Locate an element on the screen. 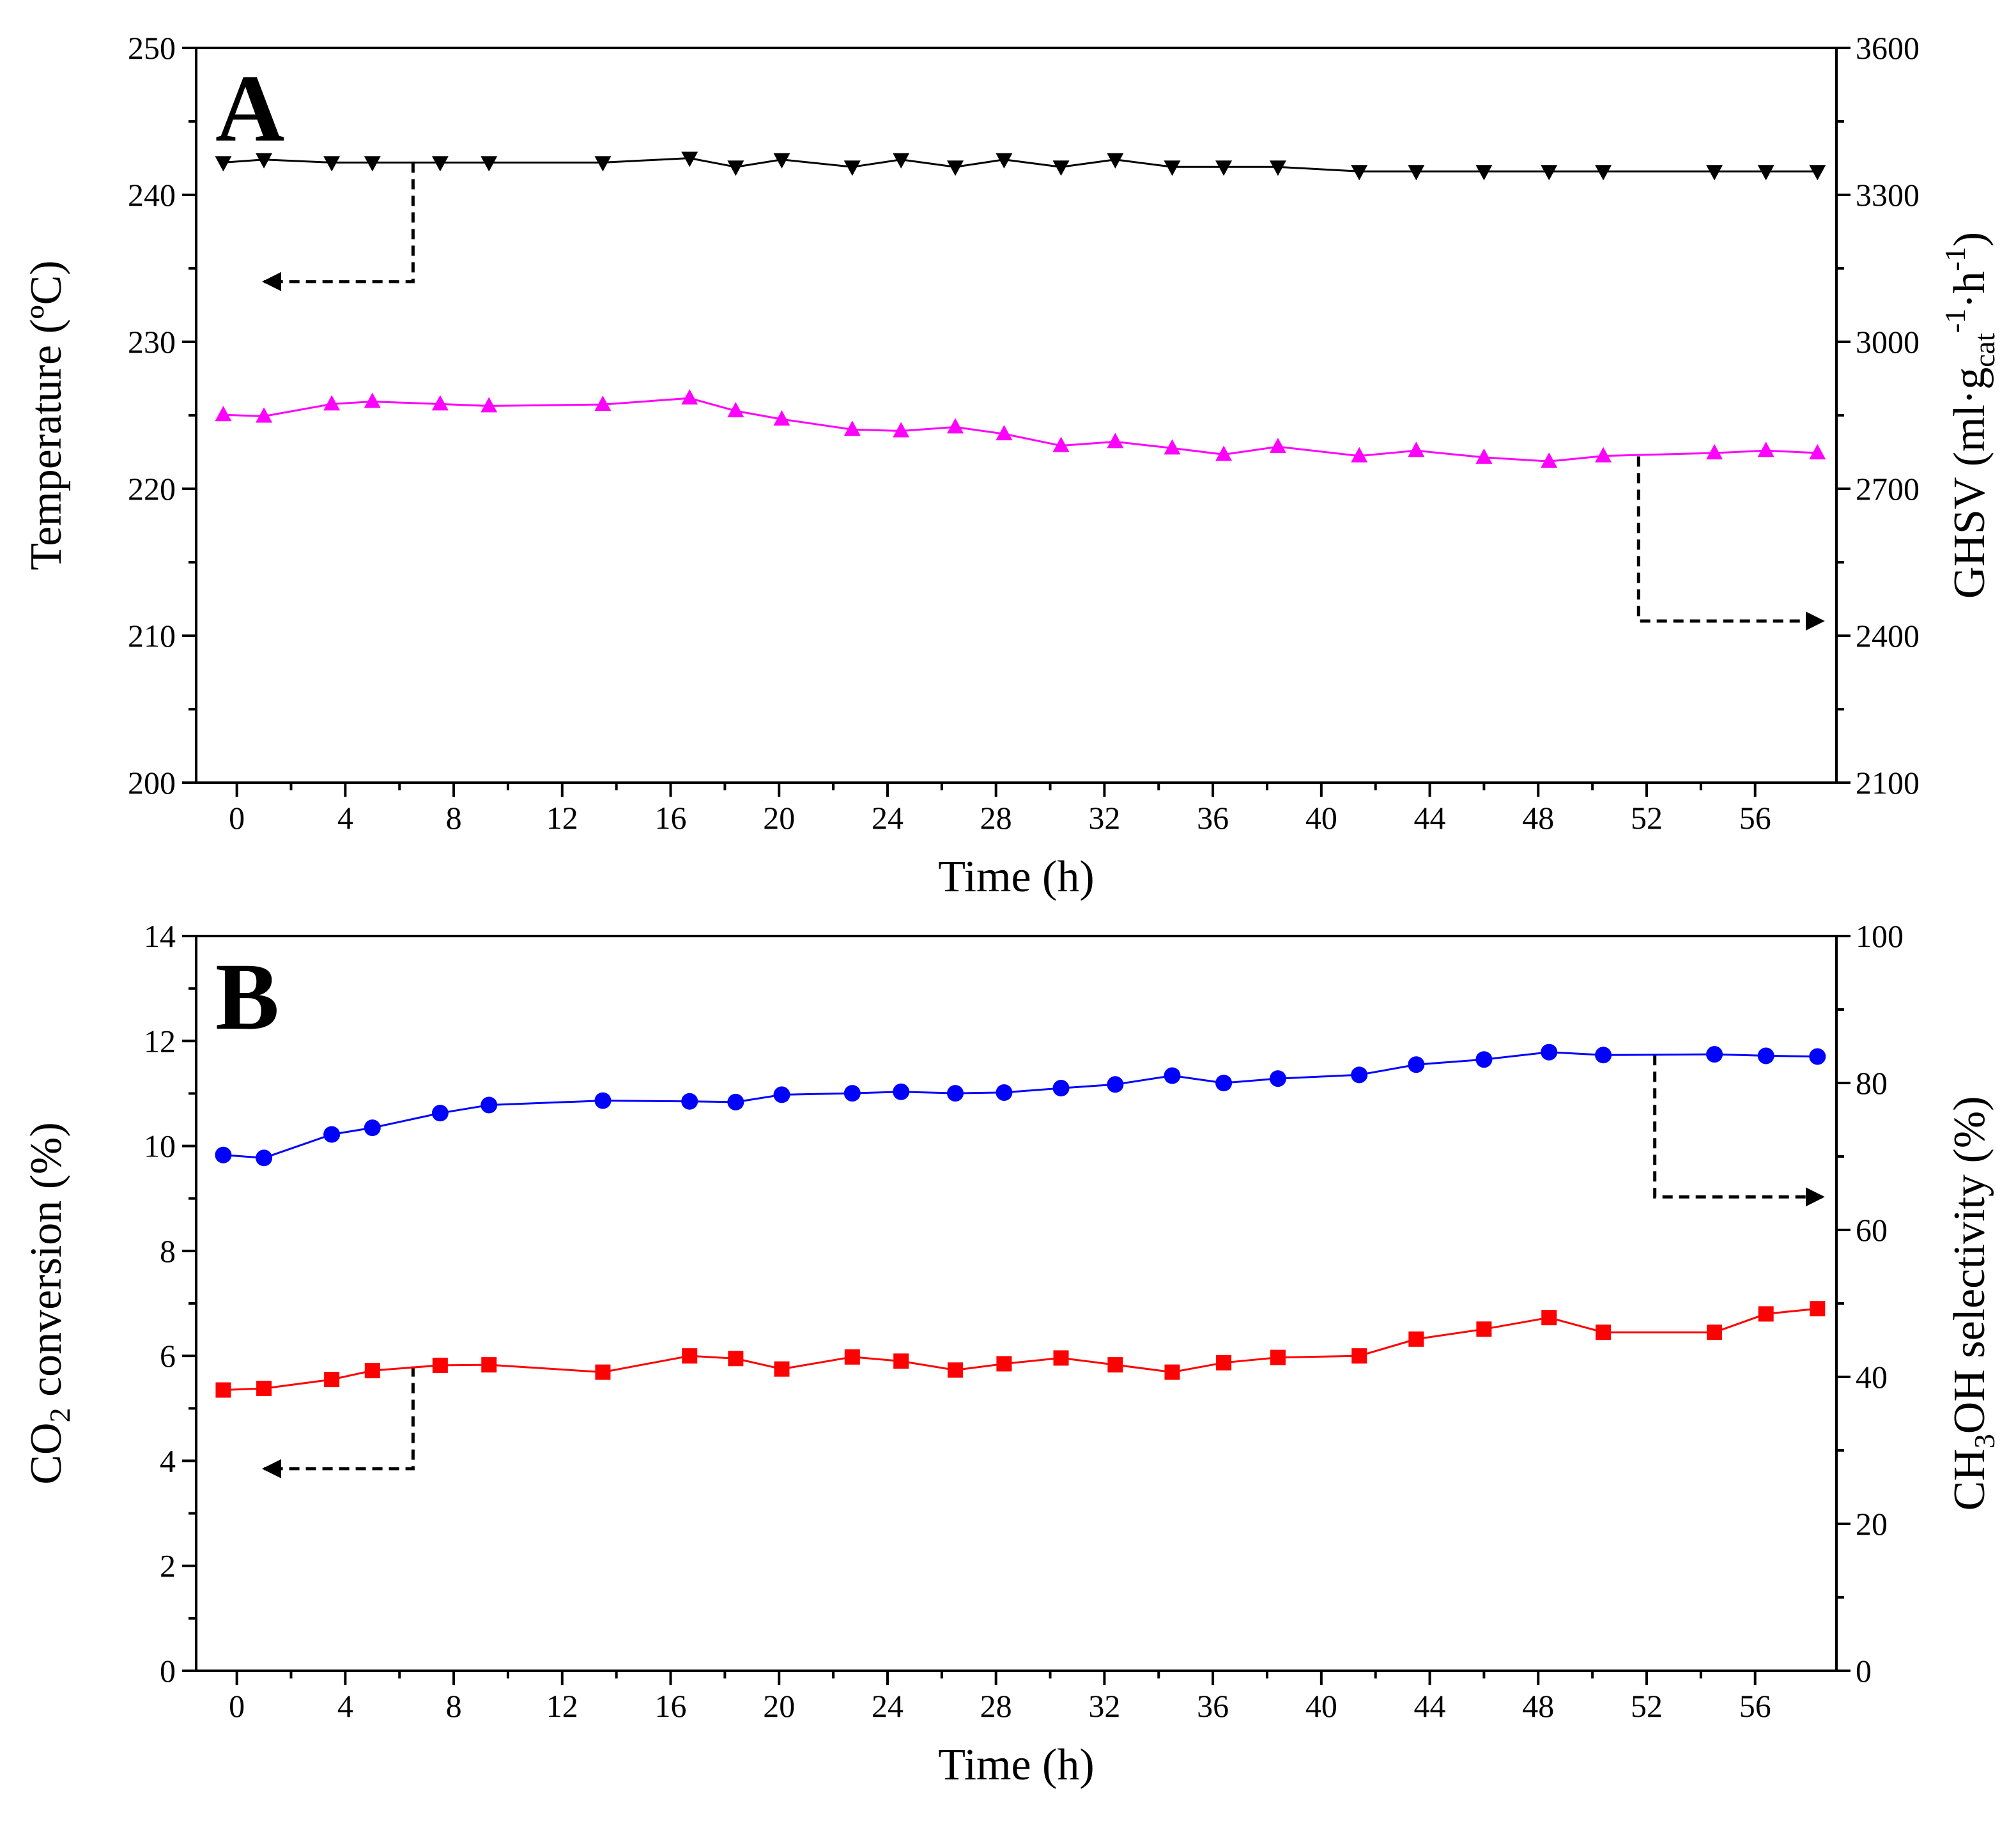  panel-b-x-tick-label: 16 is located at coordinates (671, 1706).